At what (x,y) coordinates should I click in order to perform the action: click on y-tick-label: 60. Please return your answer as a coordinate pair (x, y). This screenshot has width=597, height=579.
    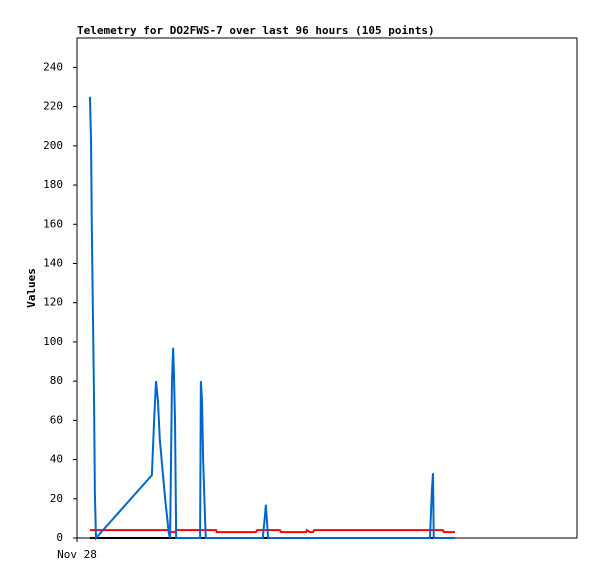
    Looking at the image, I should click on (56, 419).